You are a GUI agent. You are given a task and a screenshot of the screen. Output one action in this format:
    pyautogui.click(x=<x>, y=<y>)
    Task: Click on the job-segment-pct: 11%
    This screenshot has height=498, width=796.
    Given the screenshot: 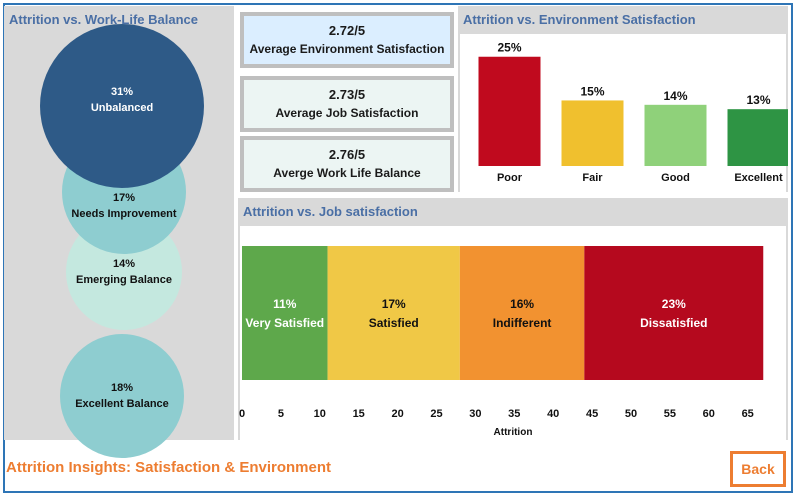 What is the action you would take?
    pyautogui.click(x=285, y=304)
    